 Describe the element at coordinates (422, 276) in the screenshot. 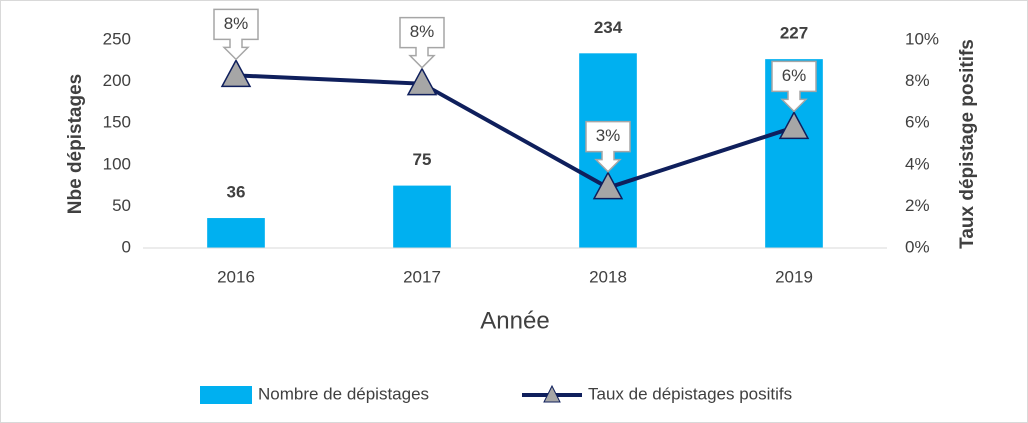

I see `x-tick-label: 2017` at that location.